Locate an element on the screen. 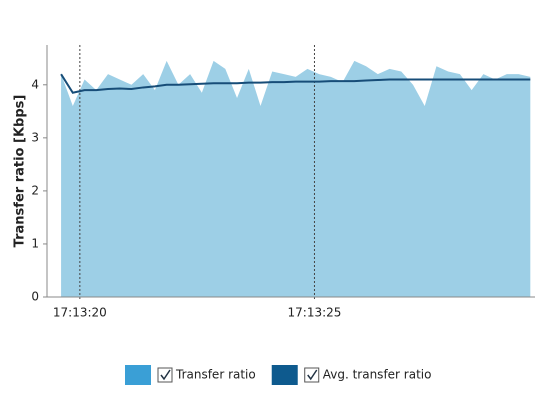 The image size is (550, 418). legend-label: Avg. transfer ratio is located at coordinates (377, 375).